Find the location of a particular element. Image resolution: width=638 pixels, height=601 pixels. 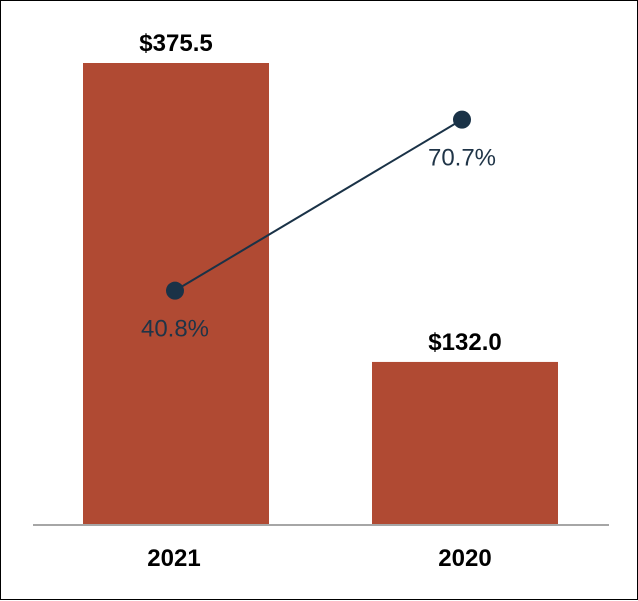

bar-value-label: $132.0 is located at coordinates (464, 342).